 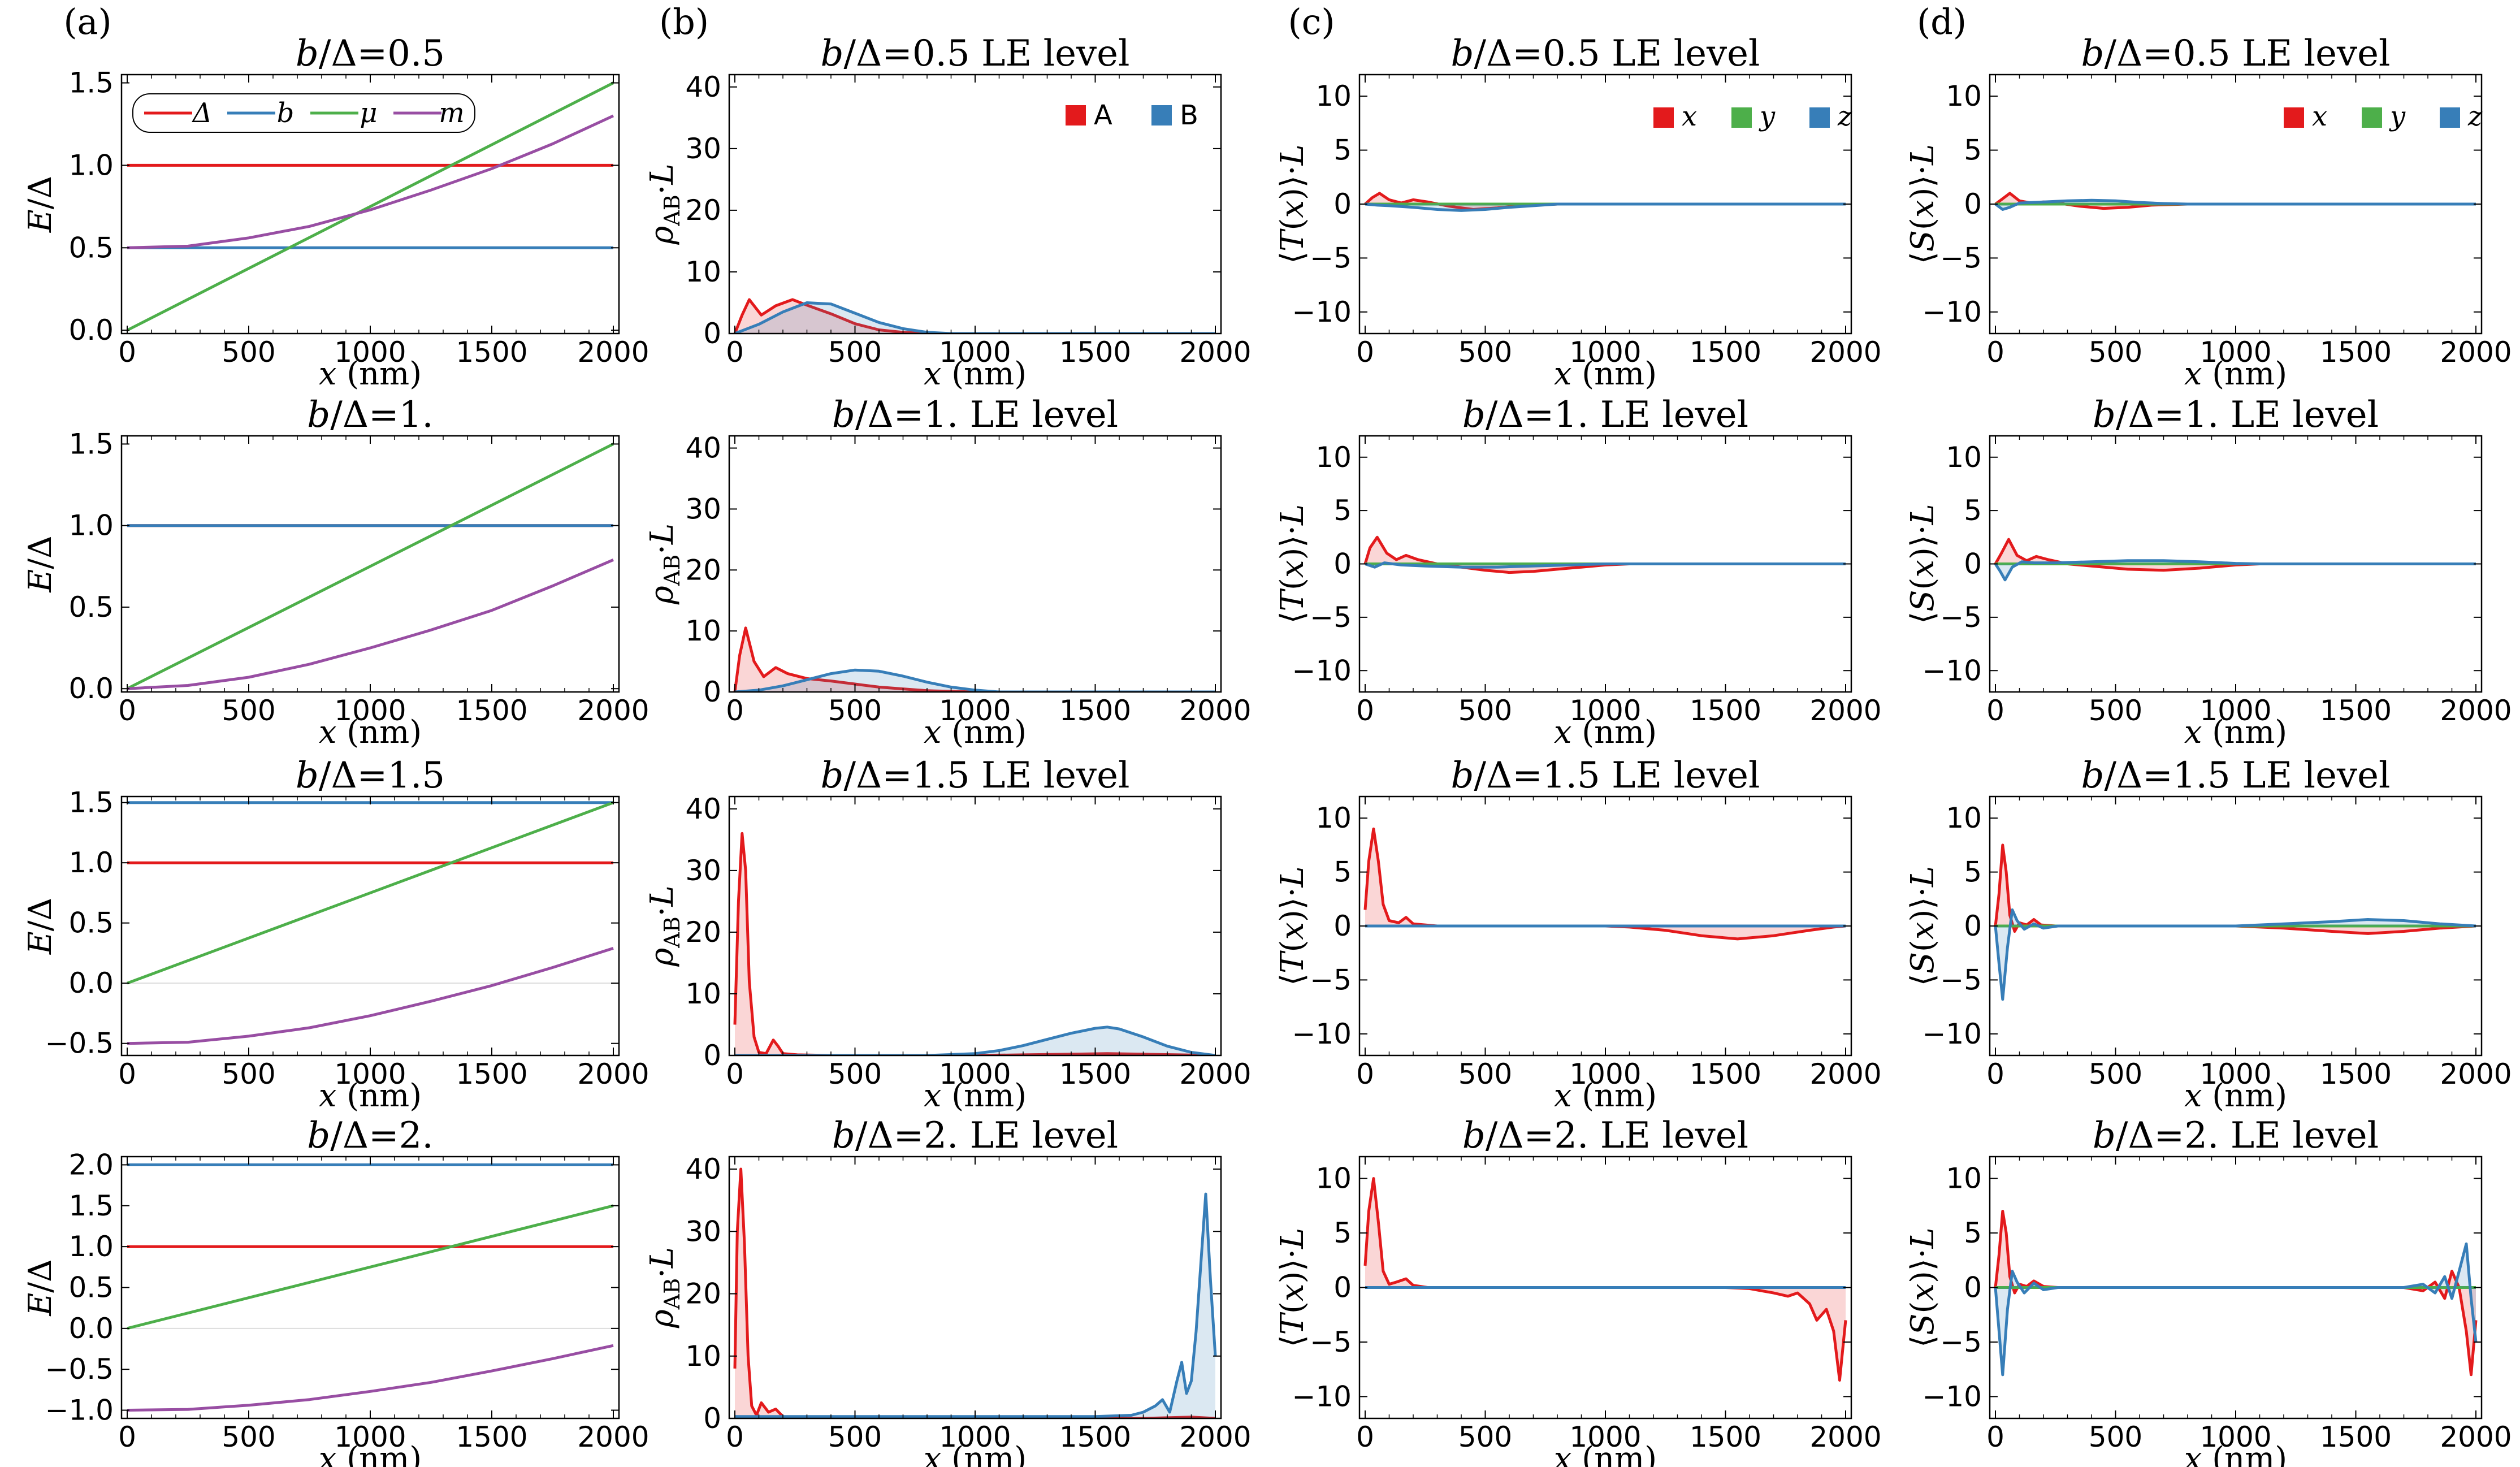 I want to click on ylabel-open: ⟨, so click(x=1293, y=979).